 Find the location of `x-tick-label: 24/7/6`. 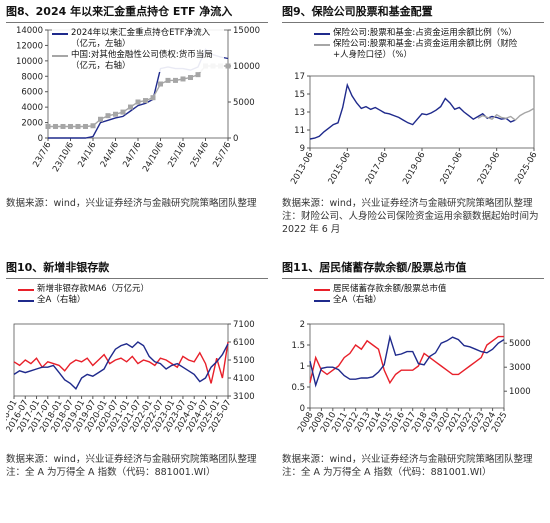

x-tick-label: 24/7/6 is located at coordinates (132, 155).